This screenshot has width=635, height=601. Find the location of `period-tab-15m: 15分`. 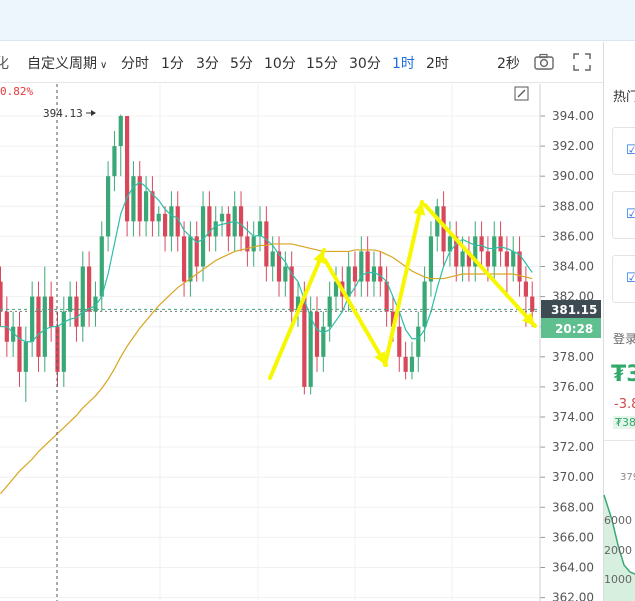

period-tab-15m: 15分 is located at coordinates (322, 64).